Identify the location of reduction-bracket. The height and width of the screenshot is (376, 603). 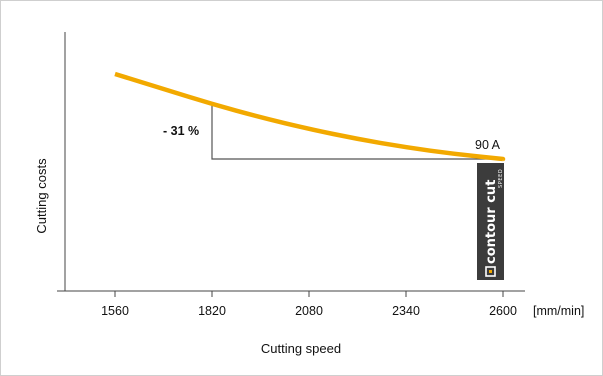
(357, 132).